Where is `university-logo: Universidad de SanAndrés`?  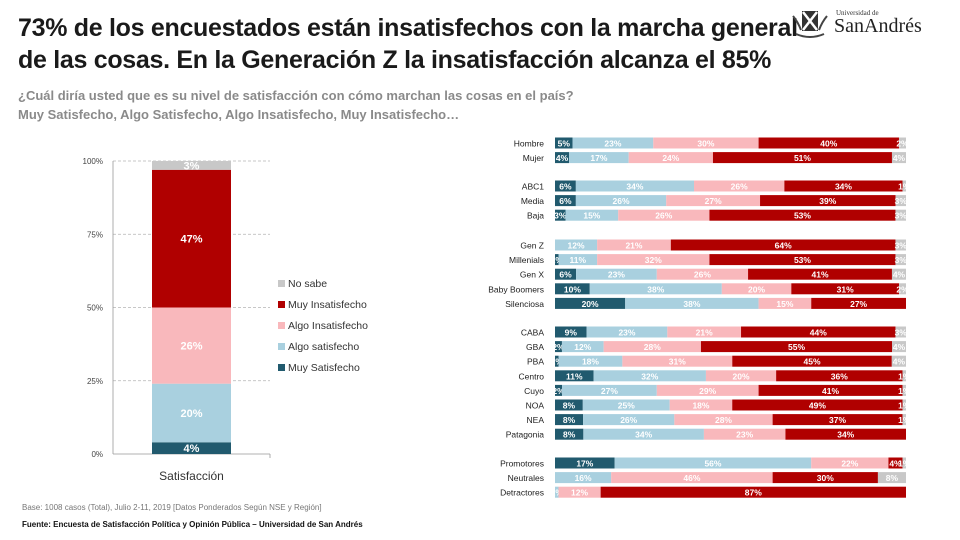 university-logo: Universidad de SanAndrés is located at coordinates (865, 24).